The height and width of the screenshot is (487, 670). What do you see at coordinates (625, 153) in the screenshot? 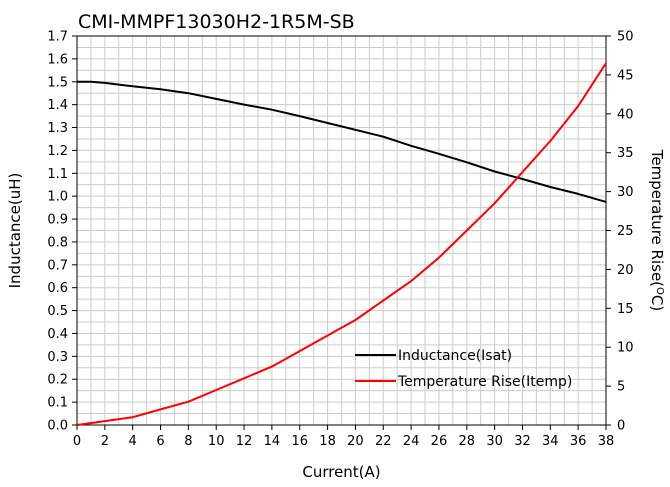
I see `y2-tick-label: 35` at bounding box center [625, 153].